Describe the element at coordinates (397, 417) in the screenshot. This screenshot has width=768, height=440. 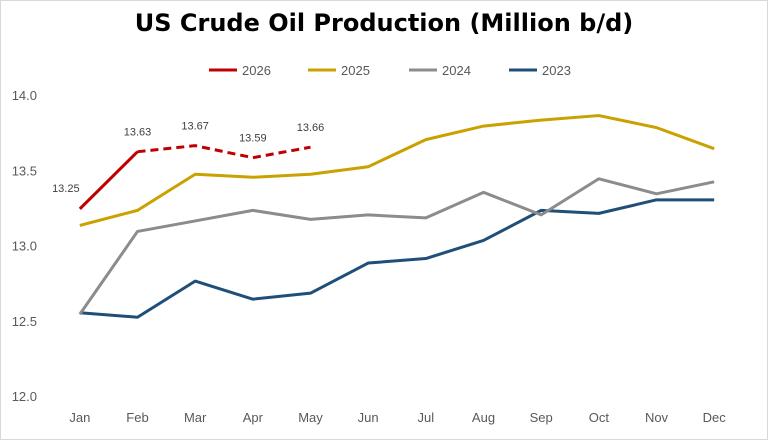
I see `x-axis: Jan Feb Mar Apr May Jun Jul Aug Sep Oct Nov Dec` at that location.